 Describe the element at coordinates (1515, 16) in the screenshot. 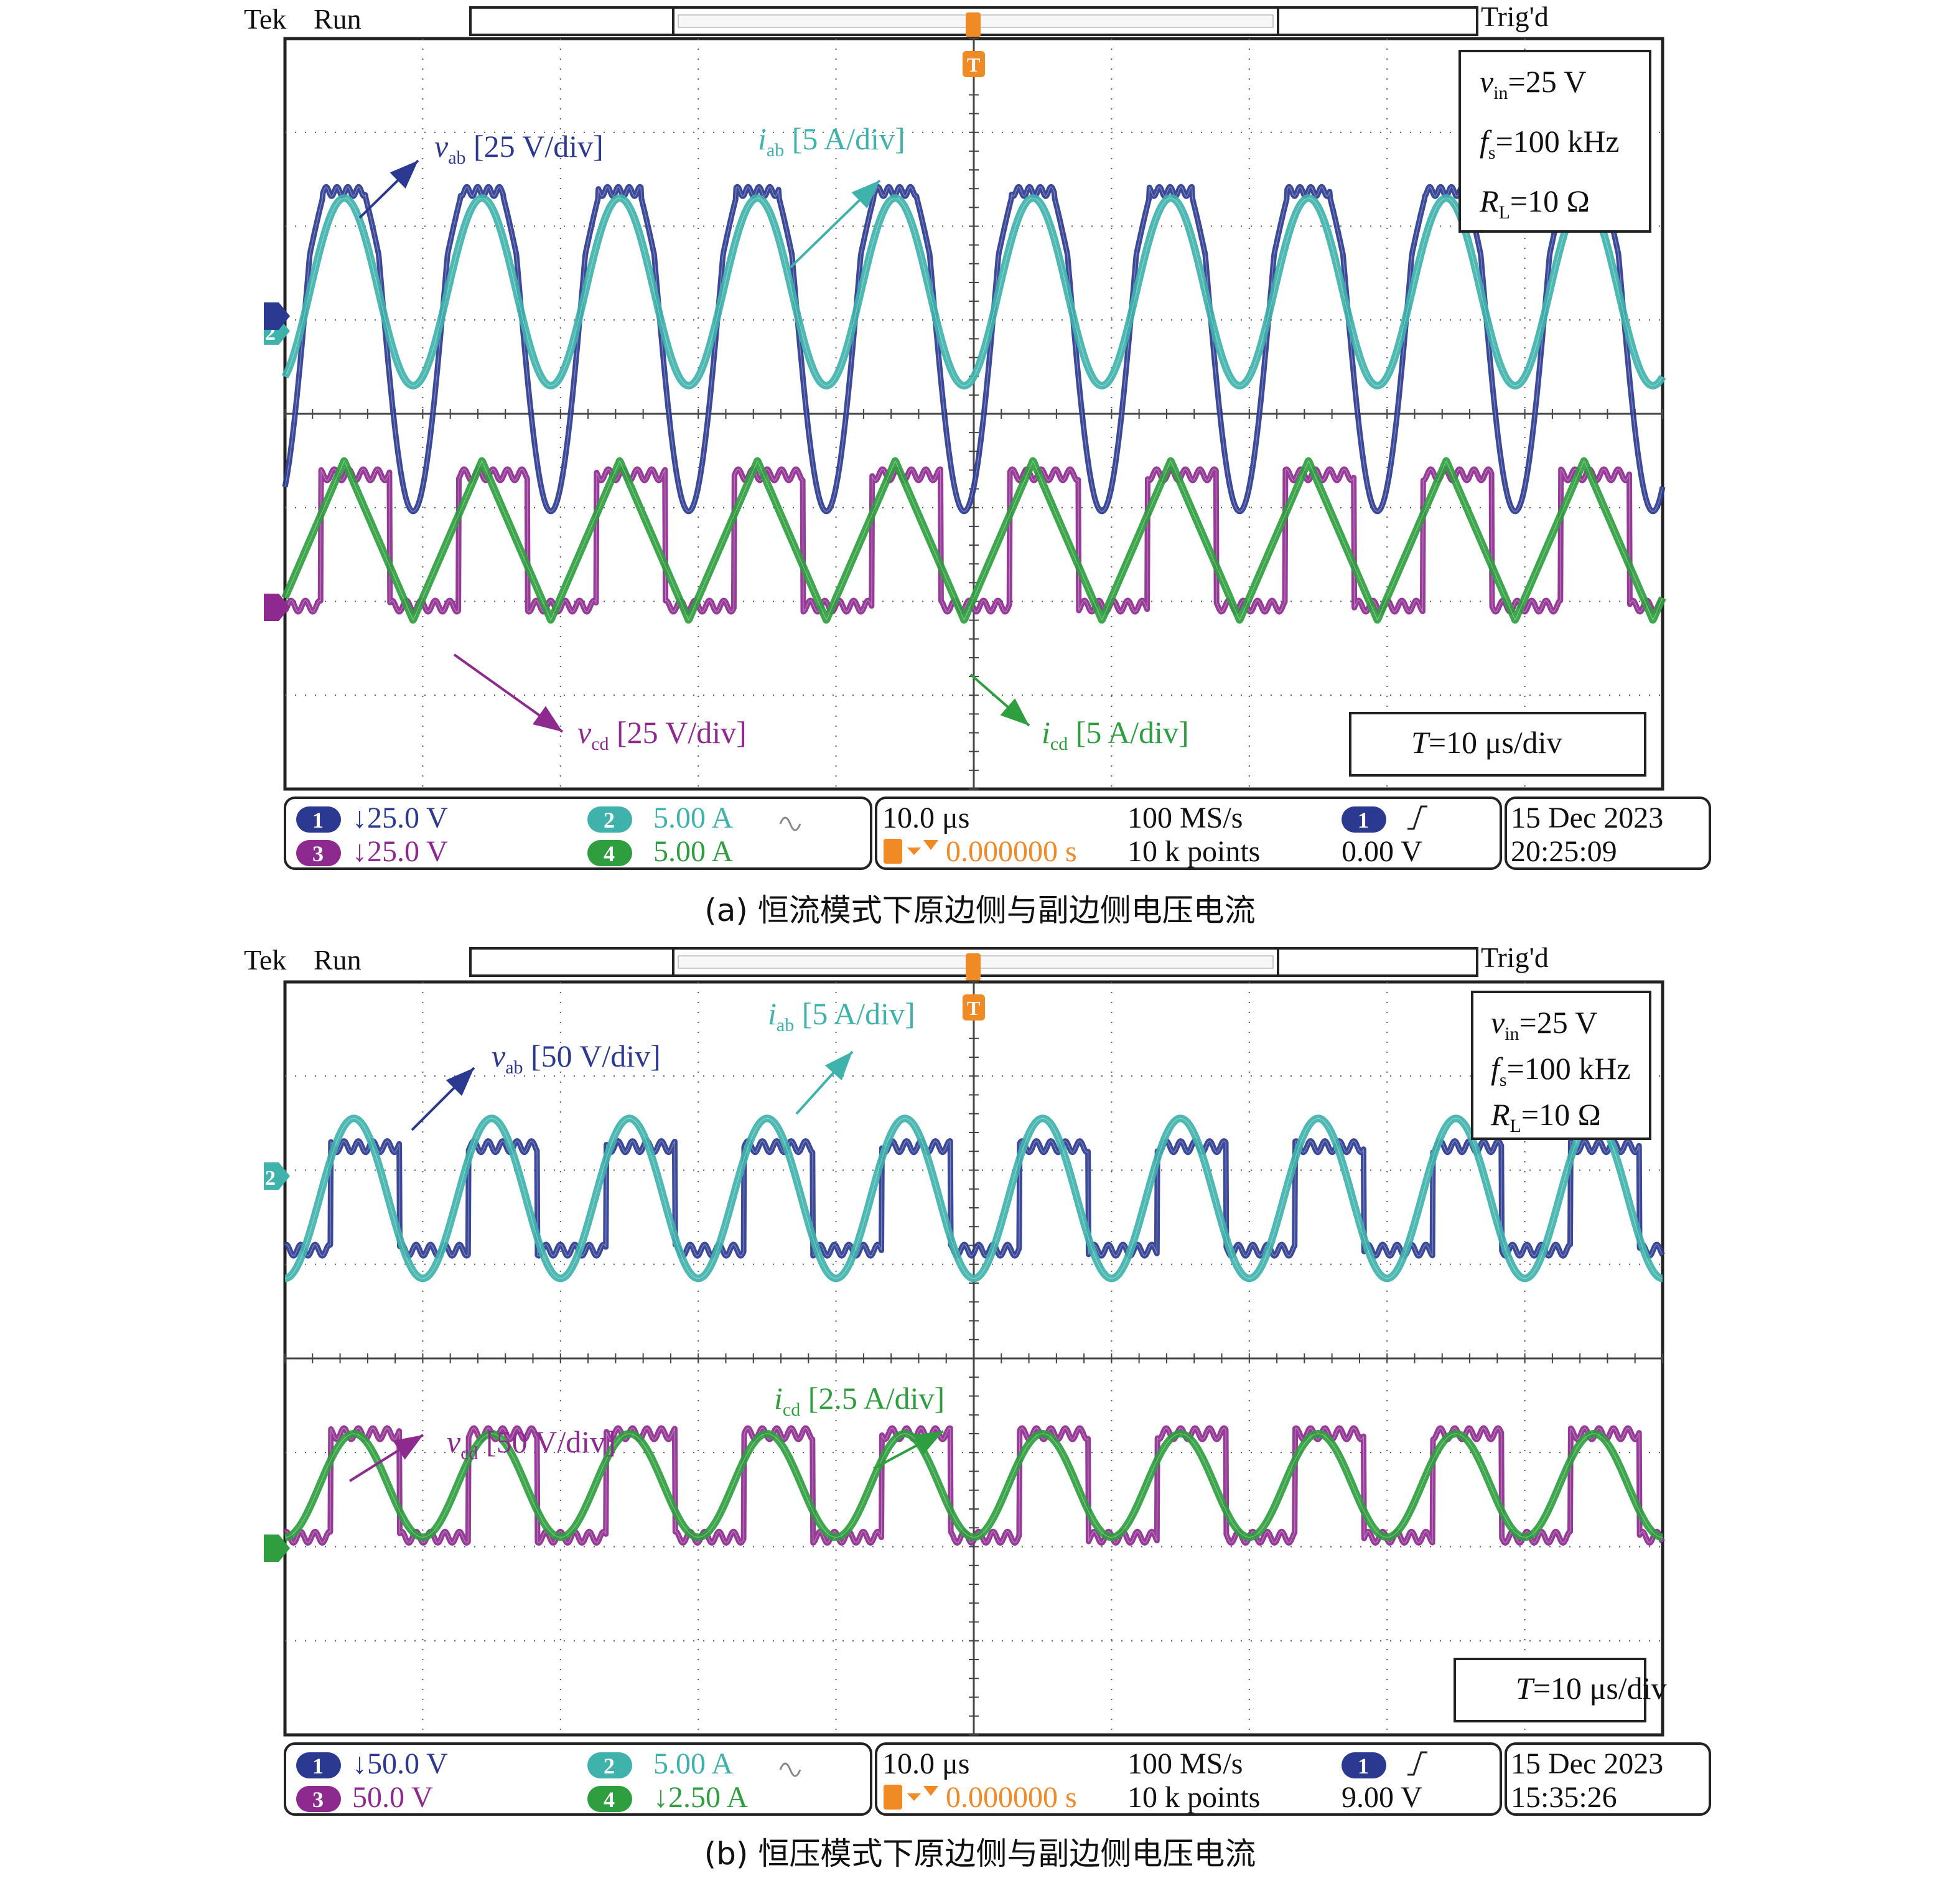

I see `trig-status-label: Trig'd` at that location.